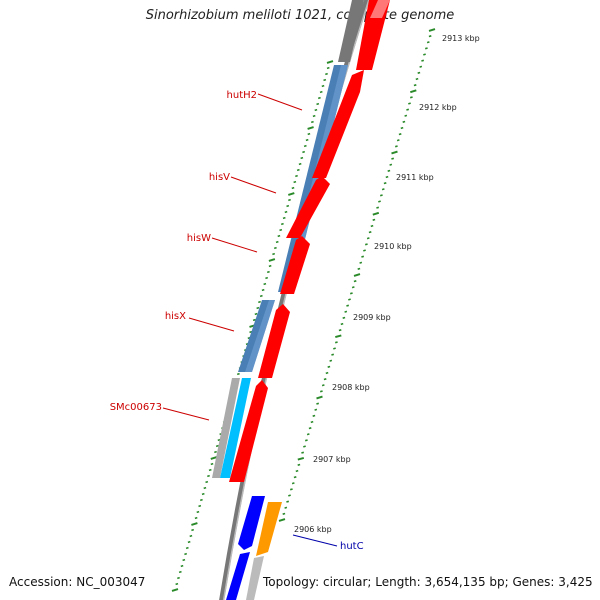 The image size is (600, 600). Describe the element at coordinates (199, 238) in the screenshot. I see `gene-label-hisW: hisW` at that location.